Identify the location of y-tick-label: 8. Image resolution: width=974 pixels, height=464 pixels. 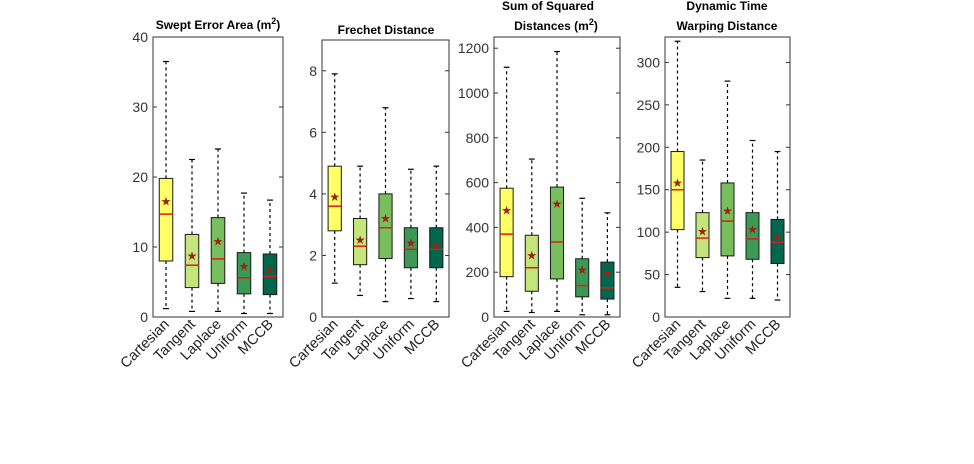
(313, 71).